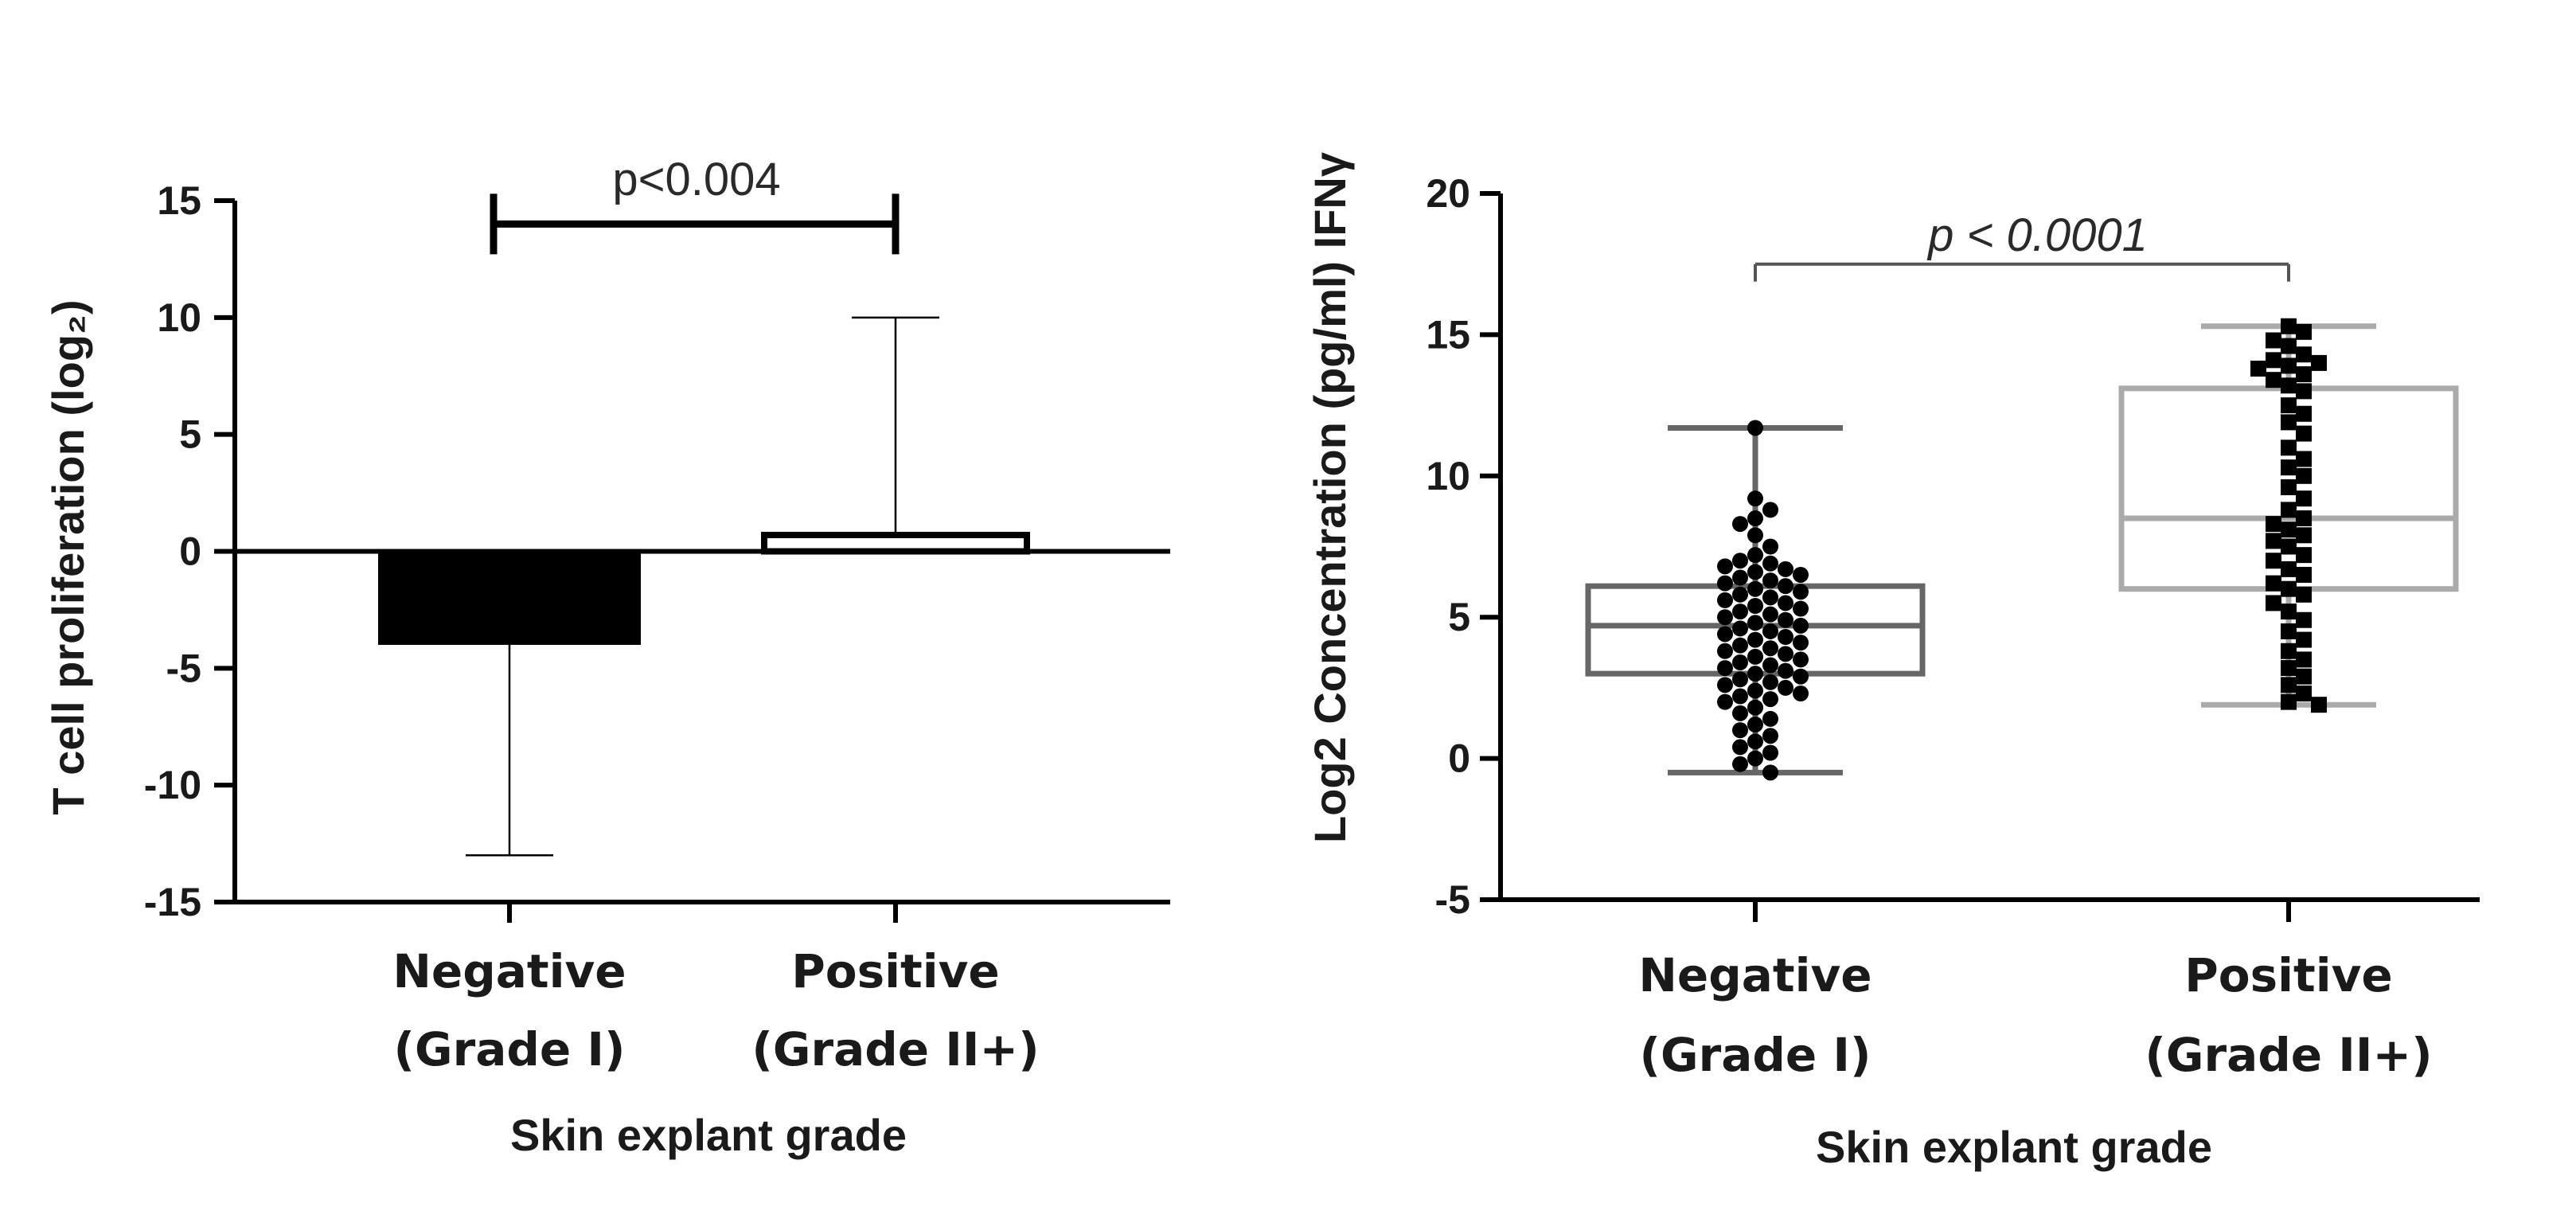 This screenshot has width=2576, height=1207. Describe the element at coordinates (1330, 497) in the screenshot. I see `y-axis-title: Log2 Concentration (pg/ml) IFNγ` at that location.